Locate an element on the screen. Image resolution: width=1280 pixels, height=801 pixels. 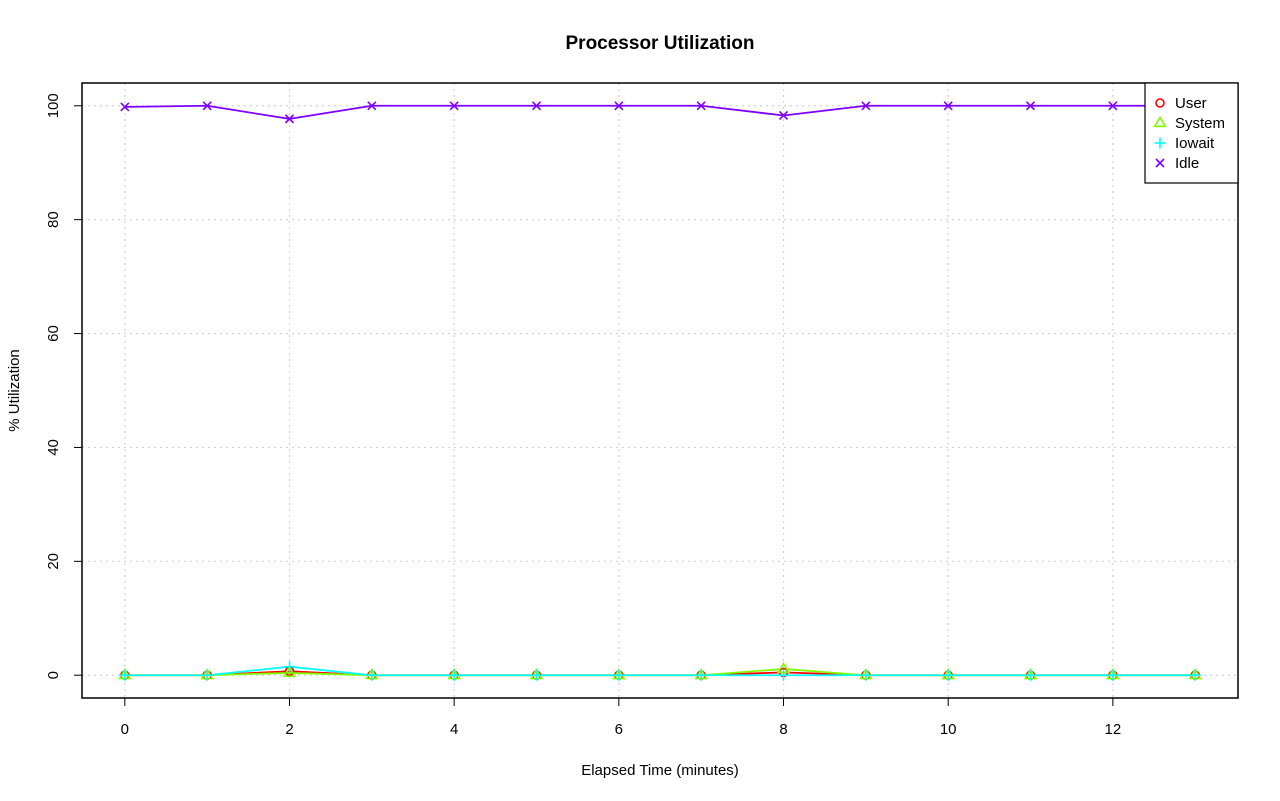
legend-marker-iowait is located at coordinates (1160, 143).